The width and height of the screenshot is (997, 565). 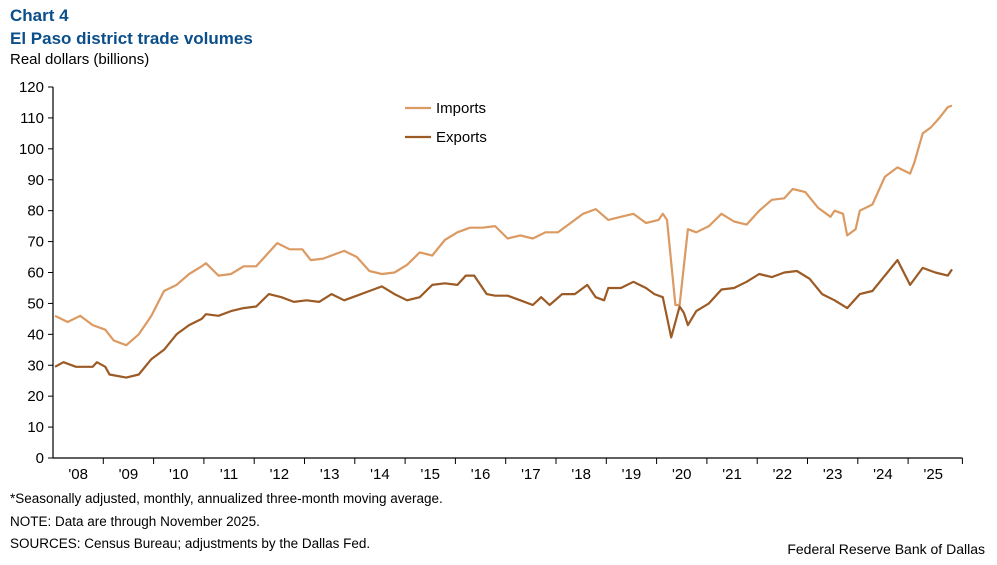 I want to click on x-tick-label: '14, so click(x=380, y=474).